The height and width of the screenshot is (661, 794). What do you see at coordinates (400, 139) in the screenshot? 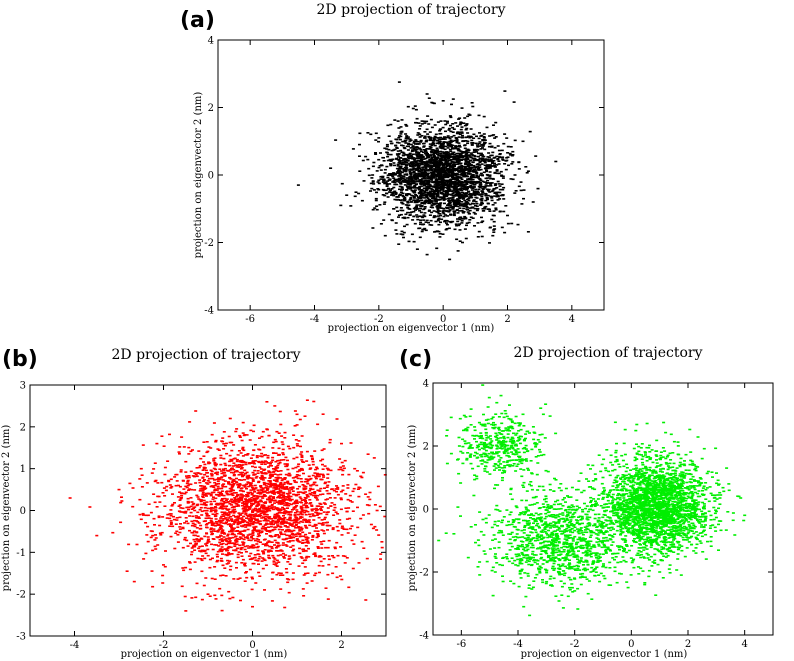
I see `scatter-point-a-0-1988` at bounding box center [400, 139].